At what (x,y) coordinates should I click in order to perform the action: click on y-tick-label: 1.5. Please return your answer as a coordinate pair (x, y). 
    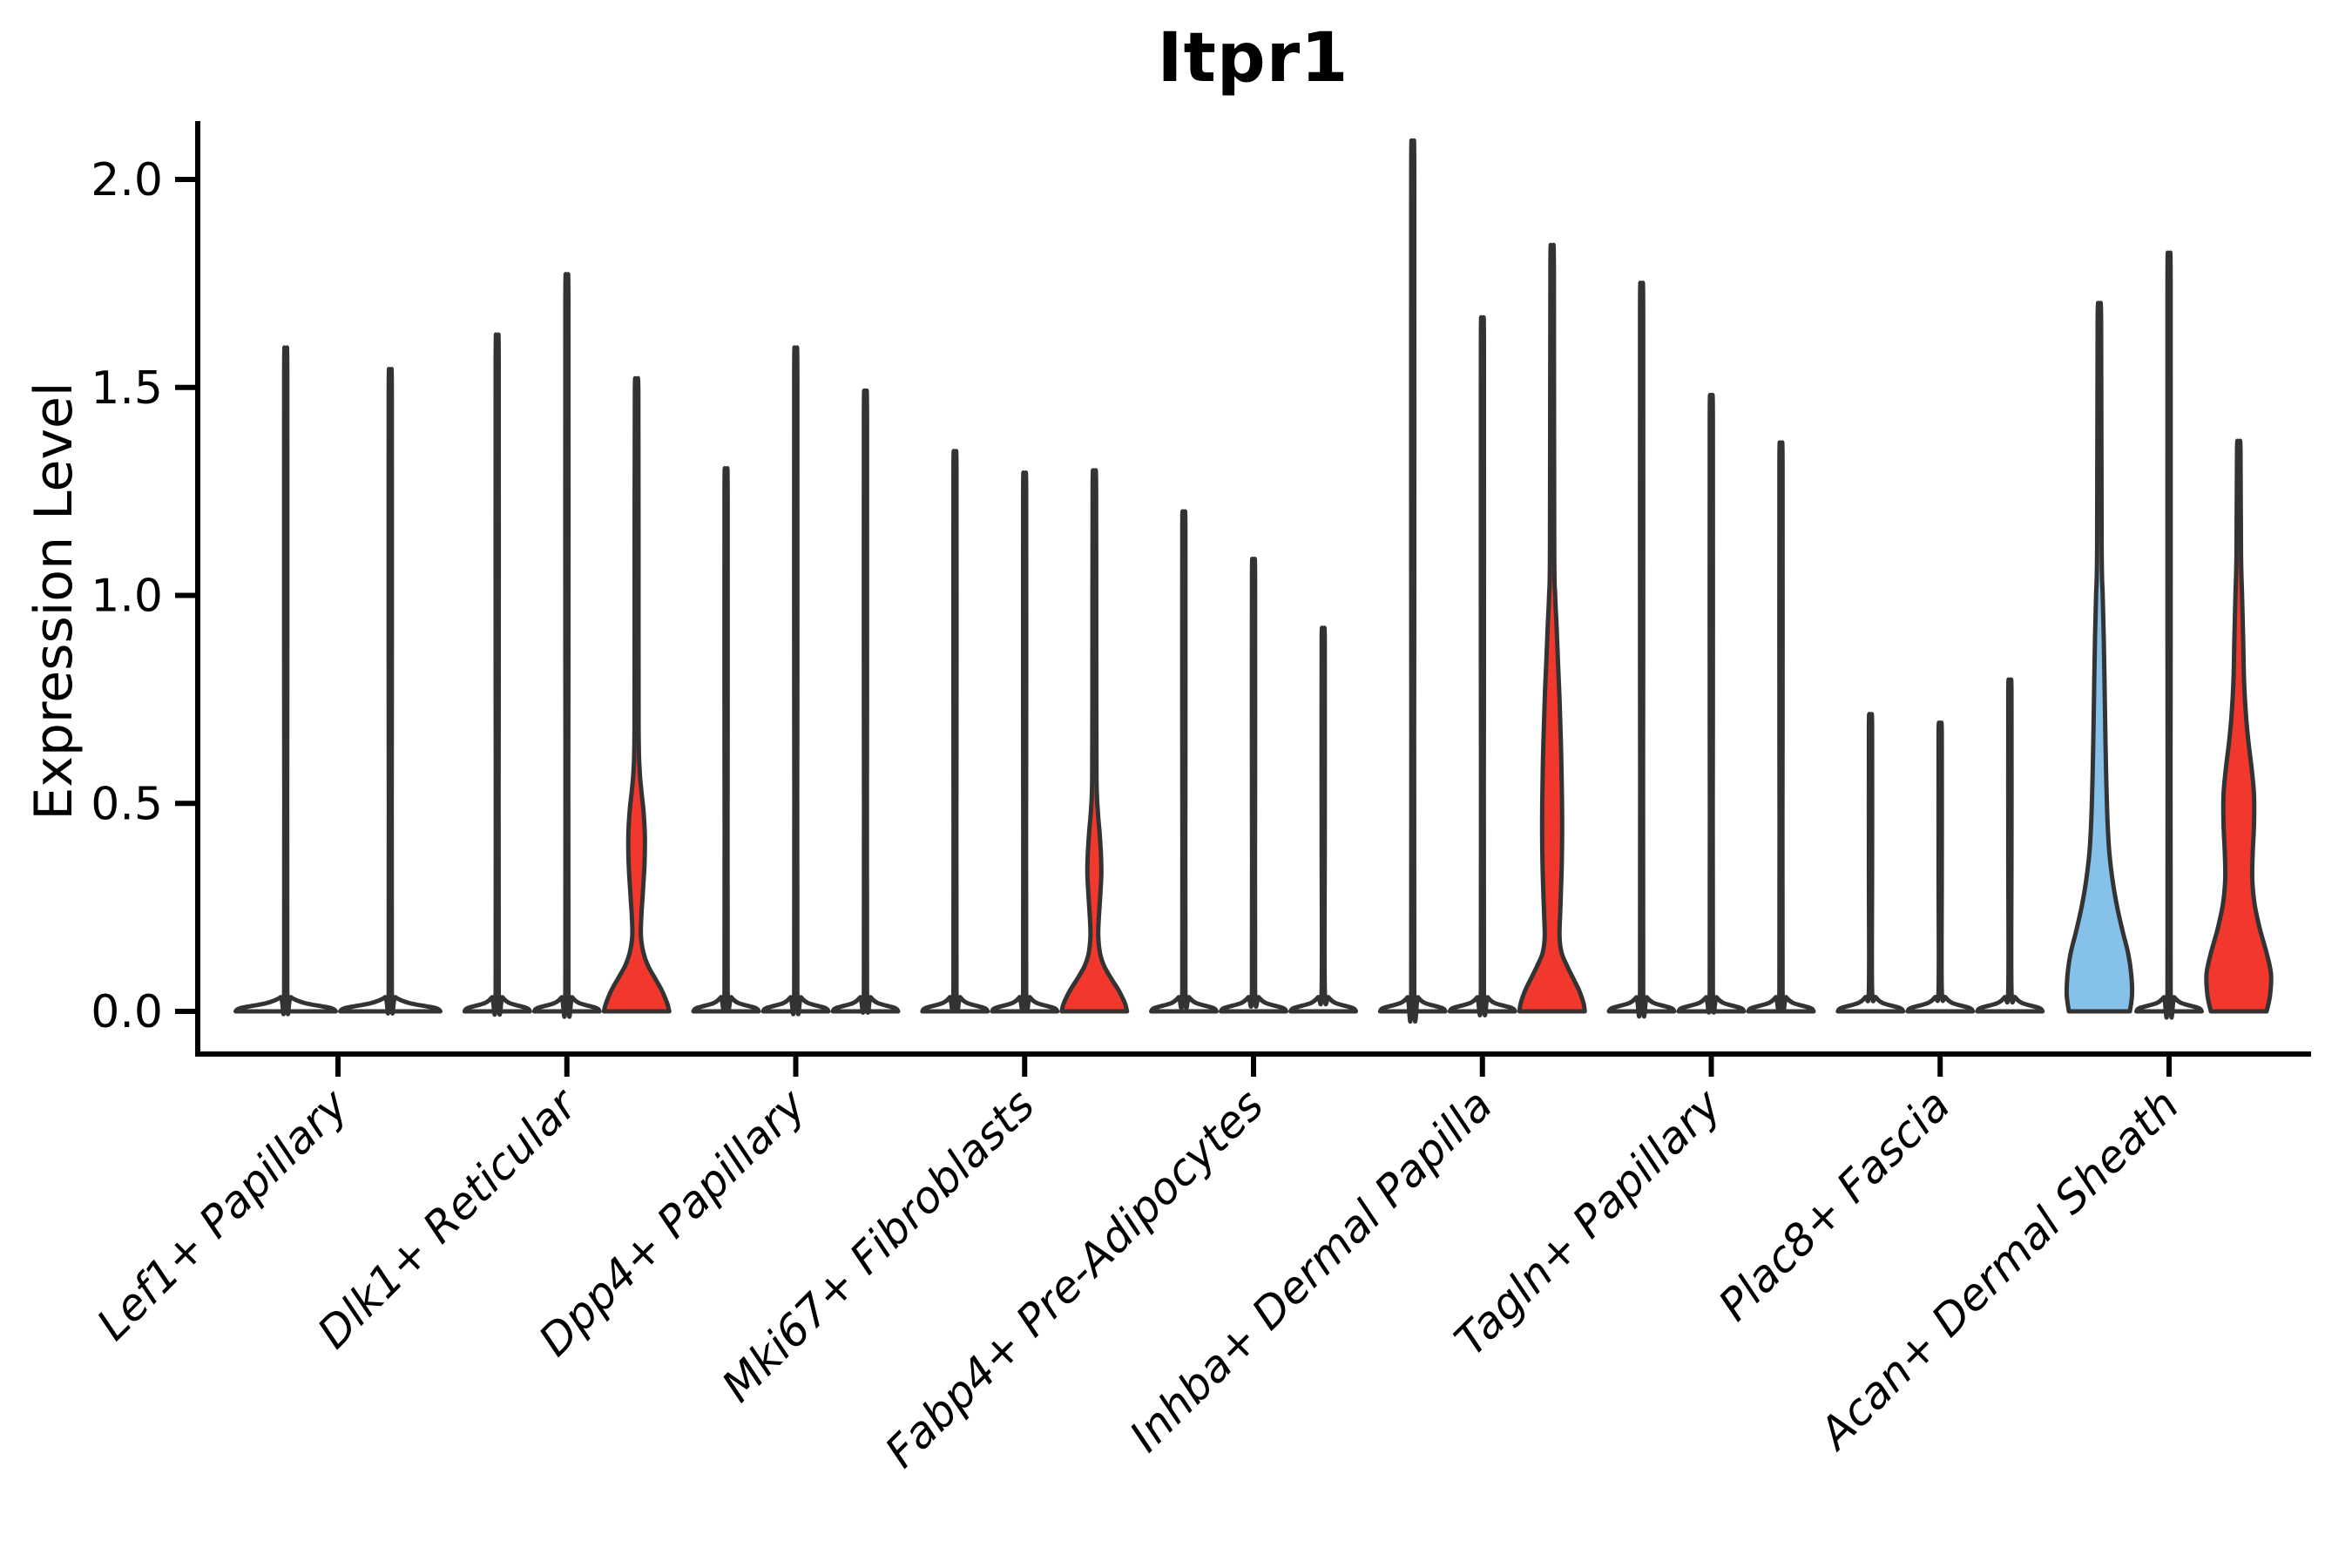
    Looking at the image, I should click on (127, 388).